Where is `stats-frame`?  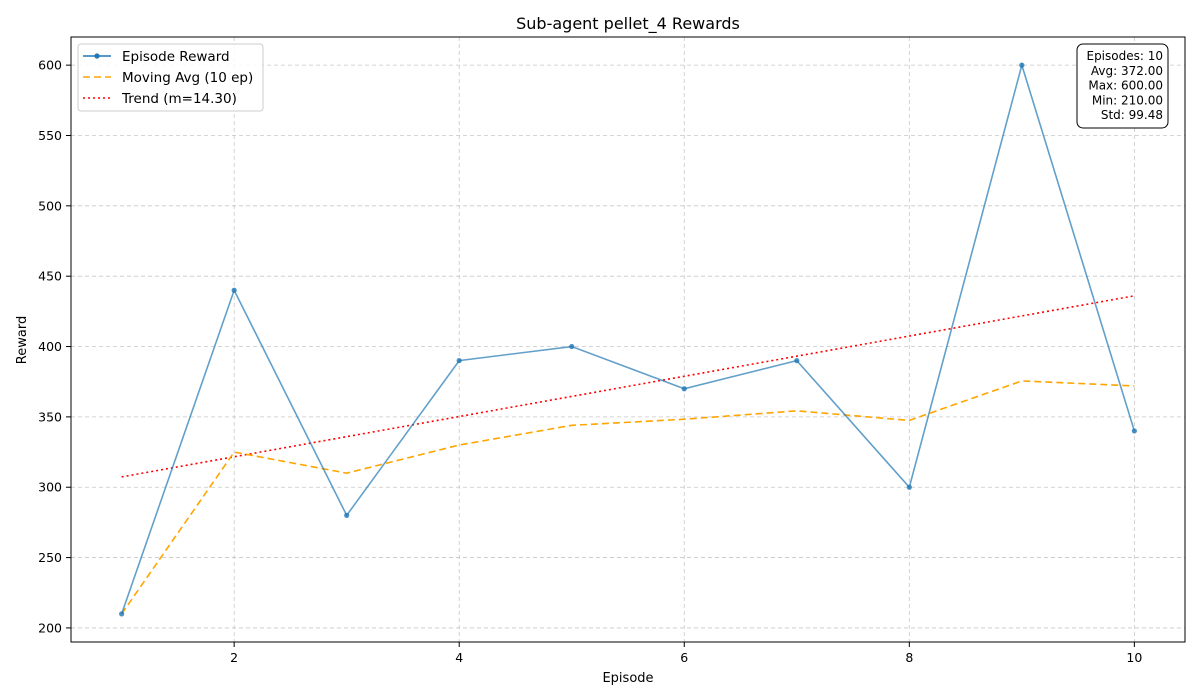
stats-frame is located at coordinates (1122, 86).